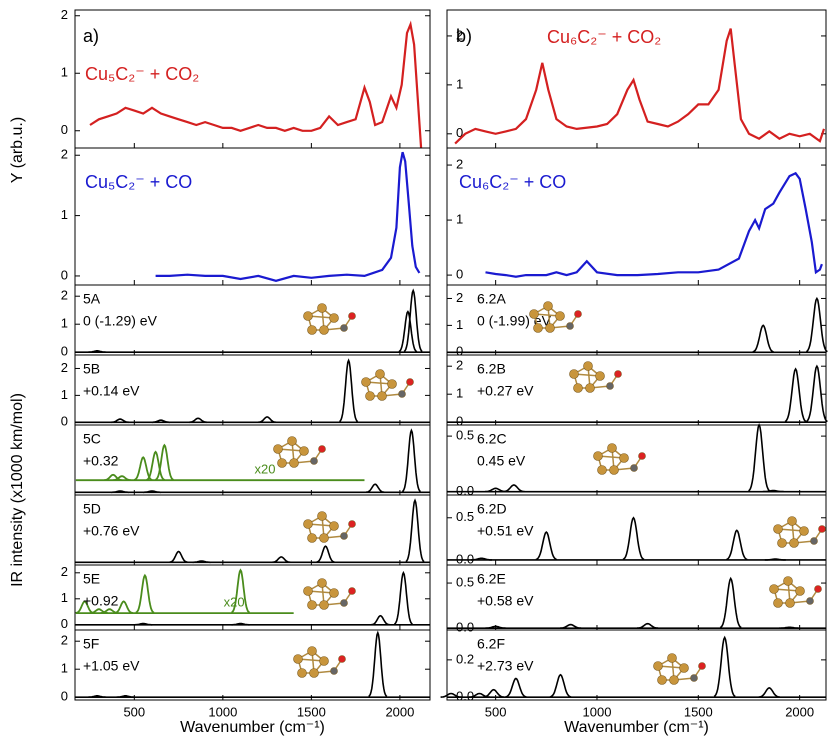 Image resolution: width=838 pixels, height=747 pixels. Describe the element at coordinates (496, 711) in the screenshot. I see `x-tick-label: 500` at that location.